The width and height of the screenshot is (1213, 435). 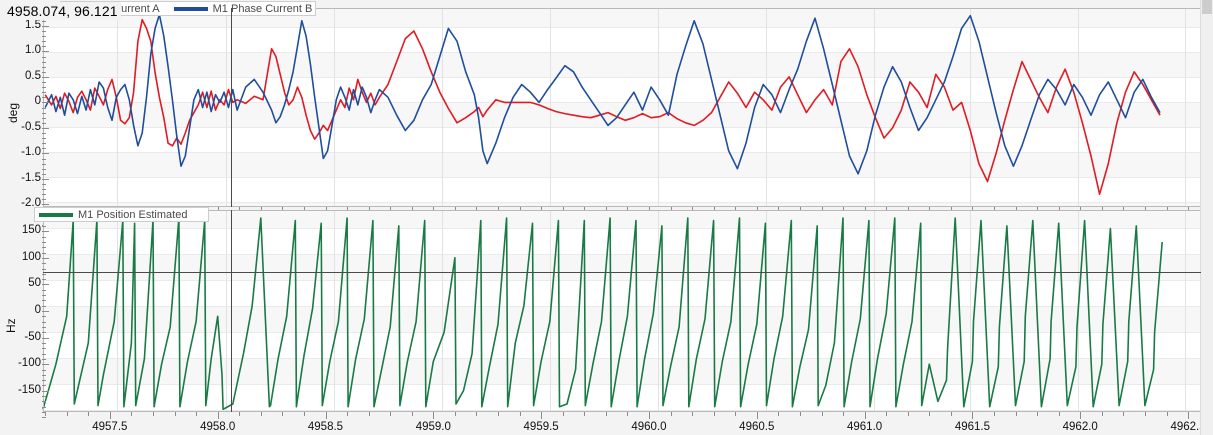 What do you see at coordinates (865, 427) in the screenshot?
I see `x-tick-label: 4961.0` at bounding box center [865, 427].